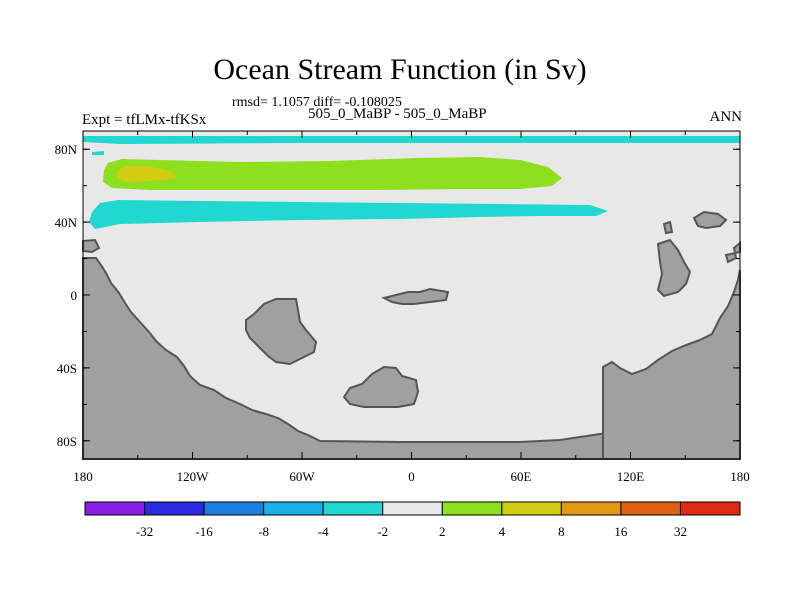  What do you see at coordinates (66, 149) in the screenshot?
I see `y-tick-label: 80N` at bounding box center [66, 149].